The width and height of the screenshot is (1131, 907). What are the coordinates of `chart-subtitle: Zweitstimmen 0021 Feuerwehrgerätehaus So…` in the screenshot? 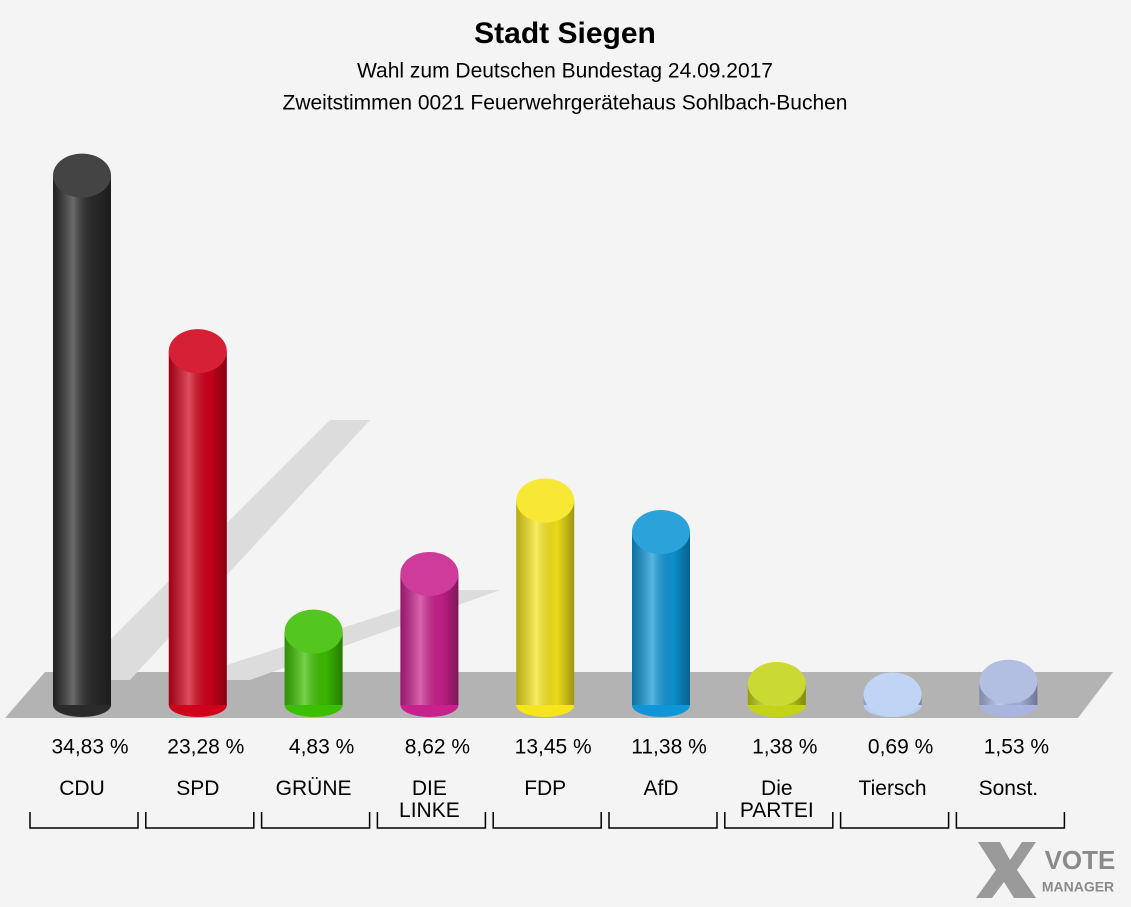 It's located at (565, 103).